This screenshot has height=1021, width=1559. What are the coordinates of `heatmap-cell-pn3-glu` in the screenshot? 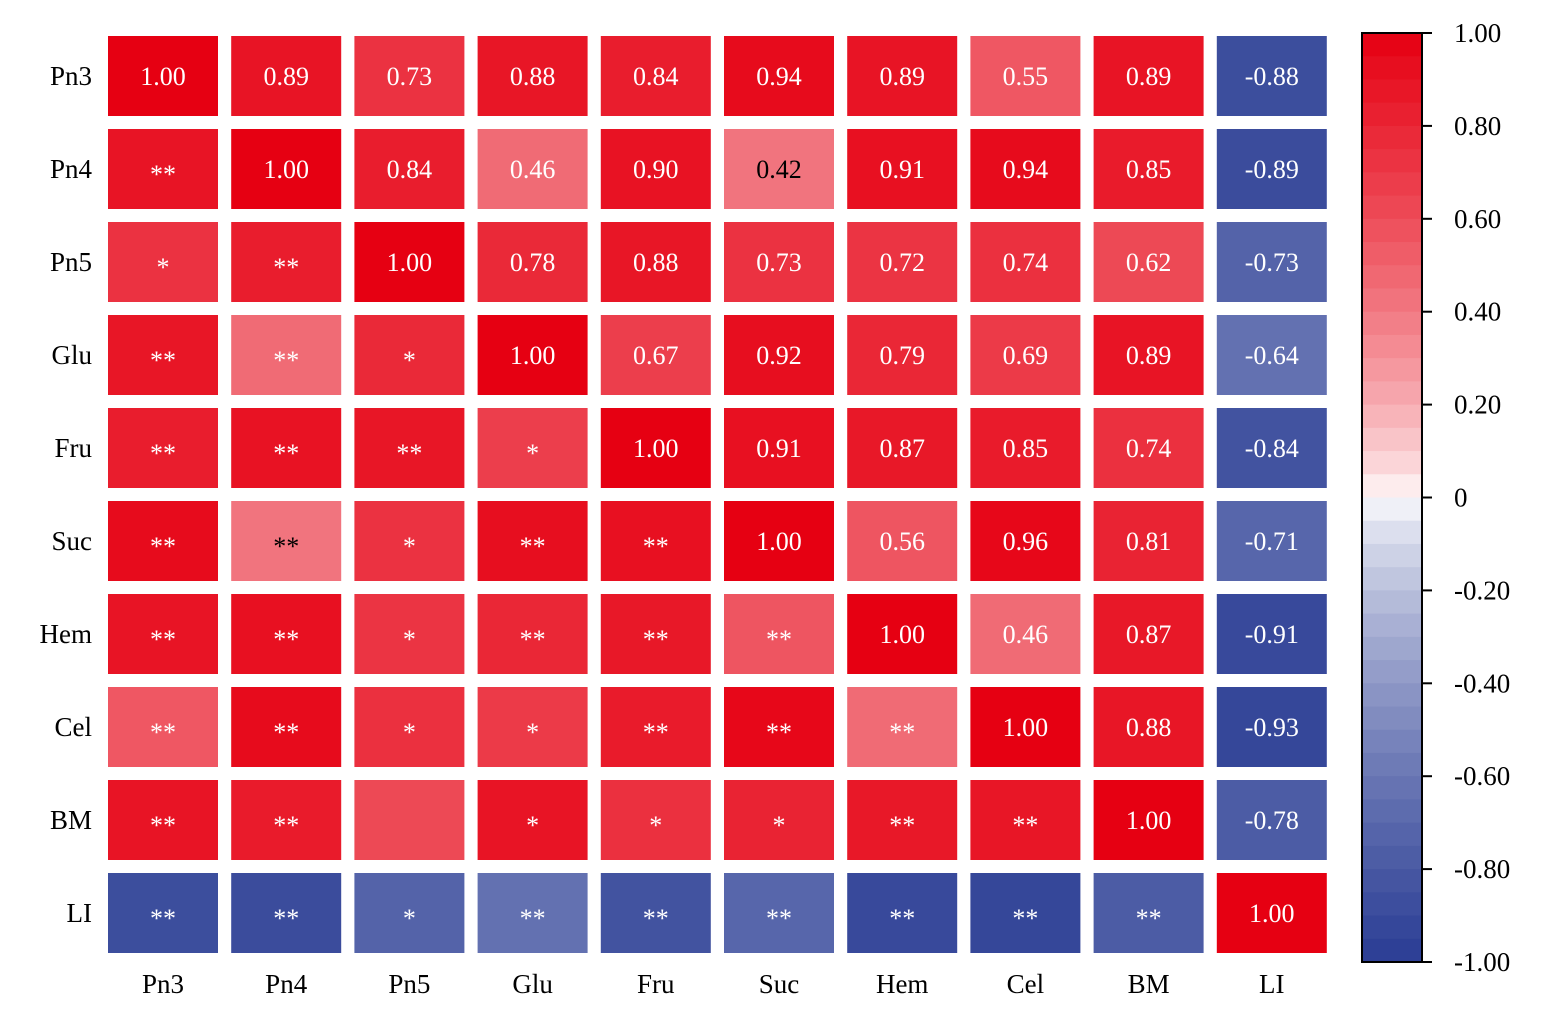 It's located at (532, 76).